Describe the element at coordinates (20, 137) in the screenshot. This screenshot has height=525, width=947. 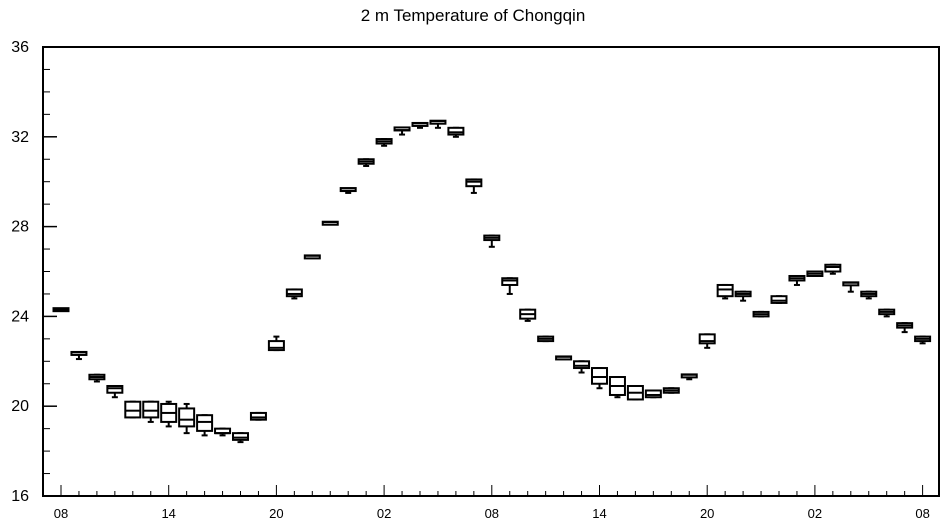
I see `y-tick-label: 32` at that location.